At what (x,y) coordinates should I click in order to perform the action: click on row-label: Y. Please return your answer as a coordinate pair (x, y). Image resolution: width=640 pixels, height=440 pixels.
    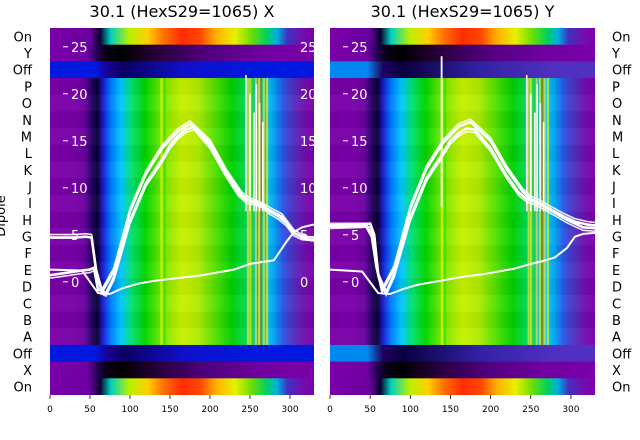
    Looking at the image, I should click on (615, 54).